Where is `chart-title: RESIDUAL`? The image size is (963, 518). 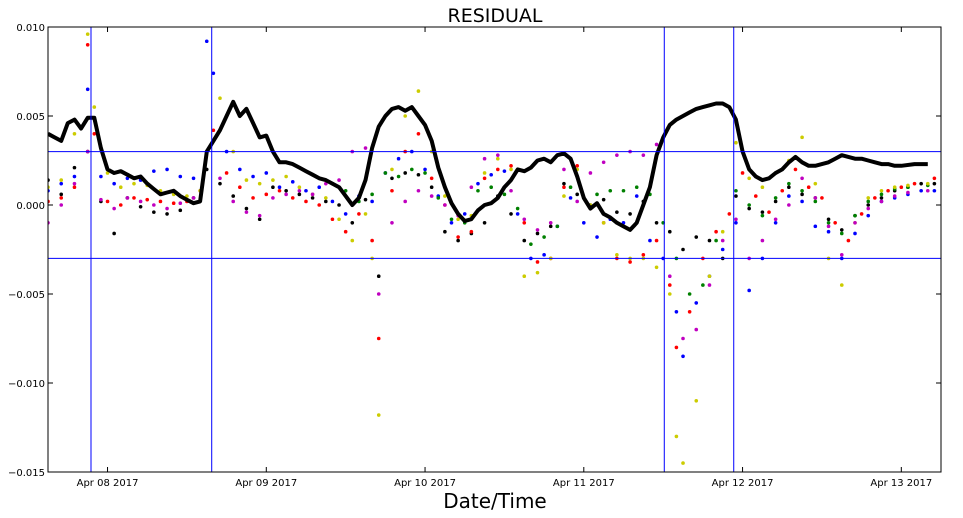
chart-title: RESIDUAL is located at coordinates (495, 16).